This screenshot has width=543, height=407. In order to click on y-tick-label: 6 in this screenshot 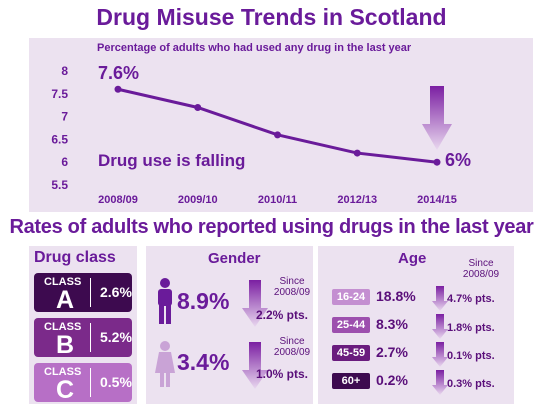, I will do `click(64, 162)`.